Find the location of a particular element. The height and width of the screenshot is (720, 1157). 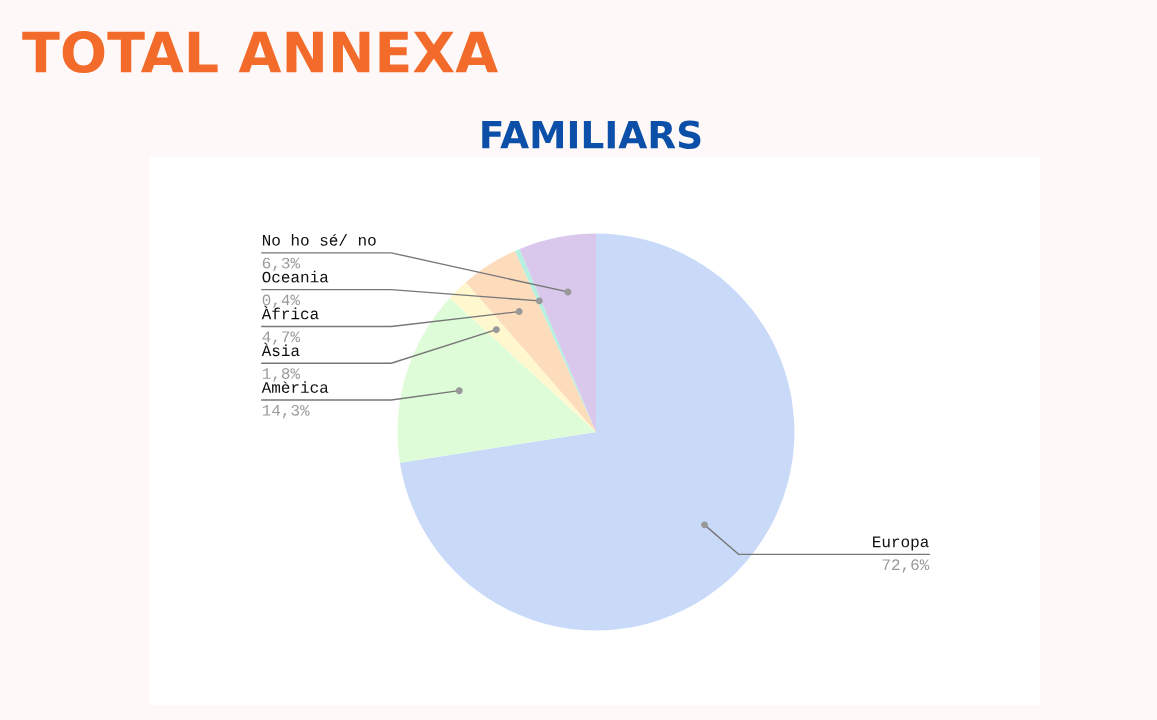

slice-label: Amèrica is located at coordinates (295, 387).